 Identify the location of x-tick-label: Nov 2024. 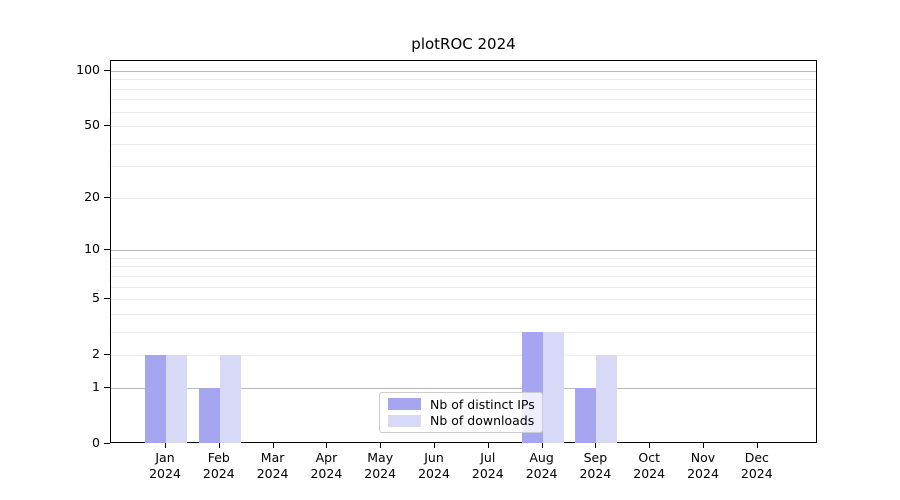
(703, 465).